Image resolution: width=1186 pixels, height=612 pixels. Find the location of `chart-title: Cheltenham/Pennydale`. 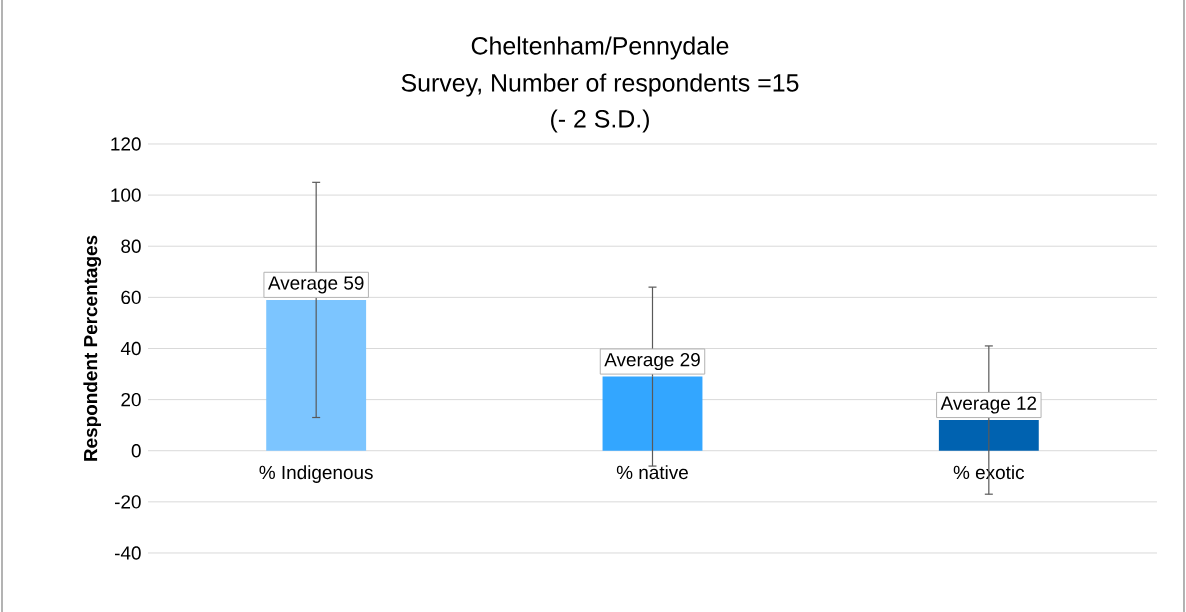

chart-title: Cheltenham/Pennydale is located at coordinates (600, 48).